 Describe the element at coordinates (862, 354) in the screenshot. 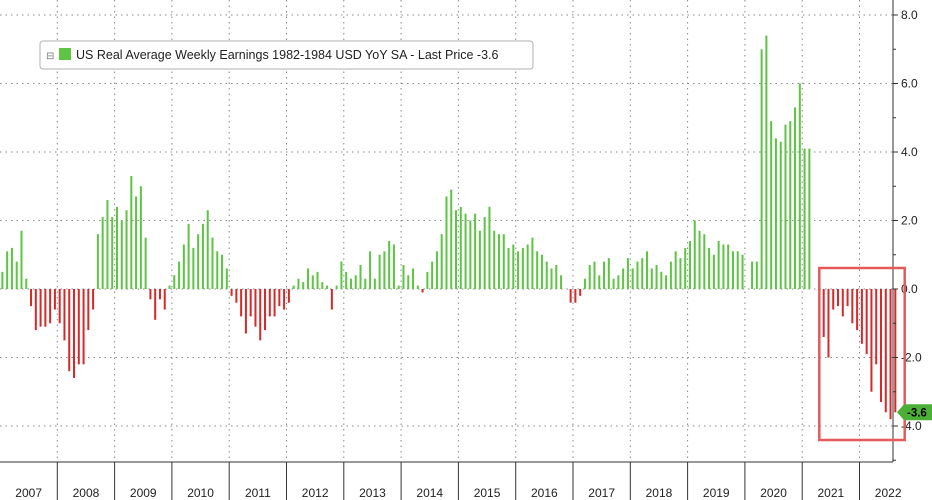

I see `highlight-box` at that location.